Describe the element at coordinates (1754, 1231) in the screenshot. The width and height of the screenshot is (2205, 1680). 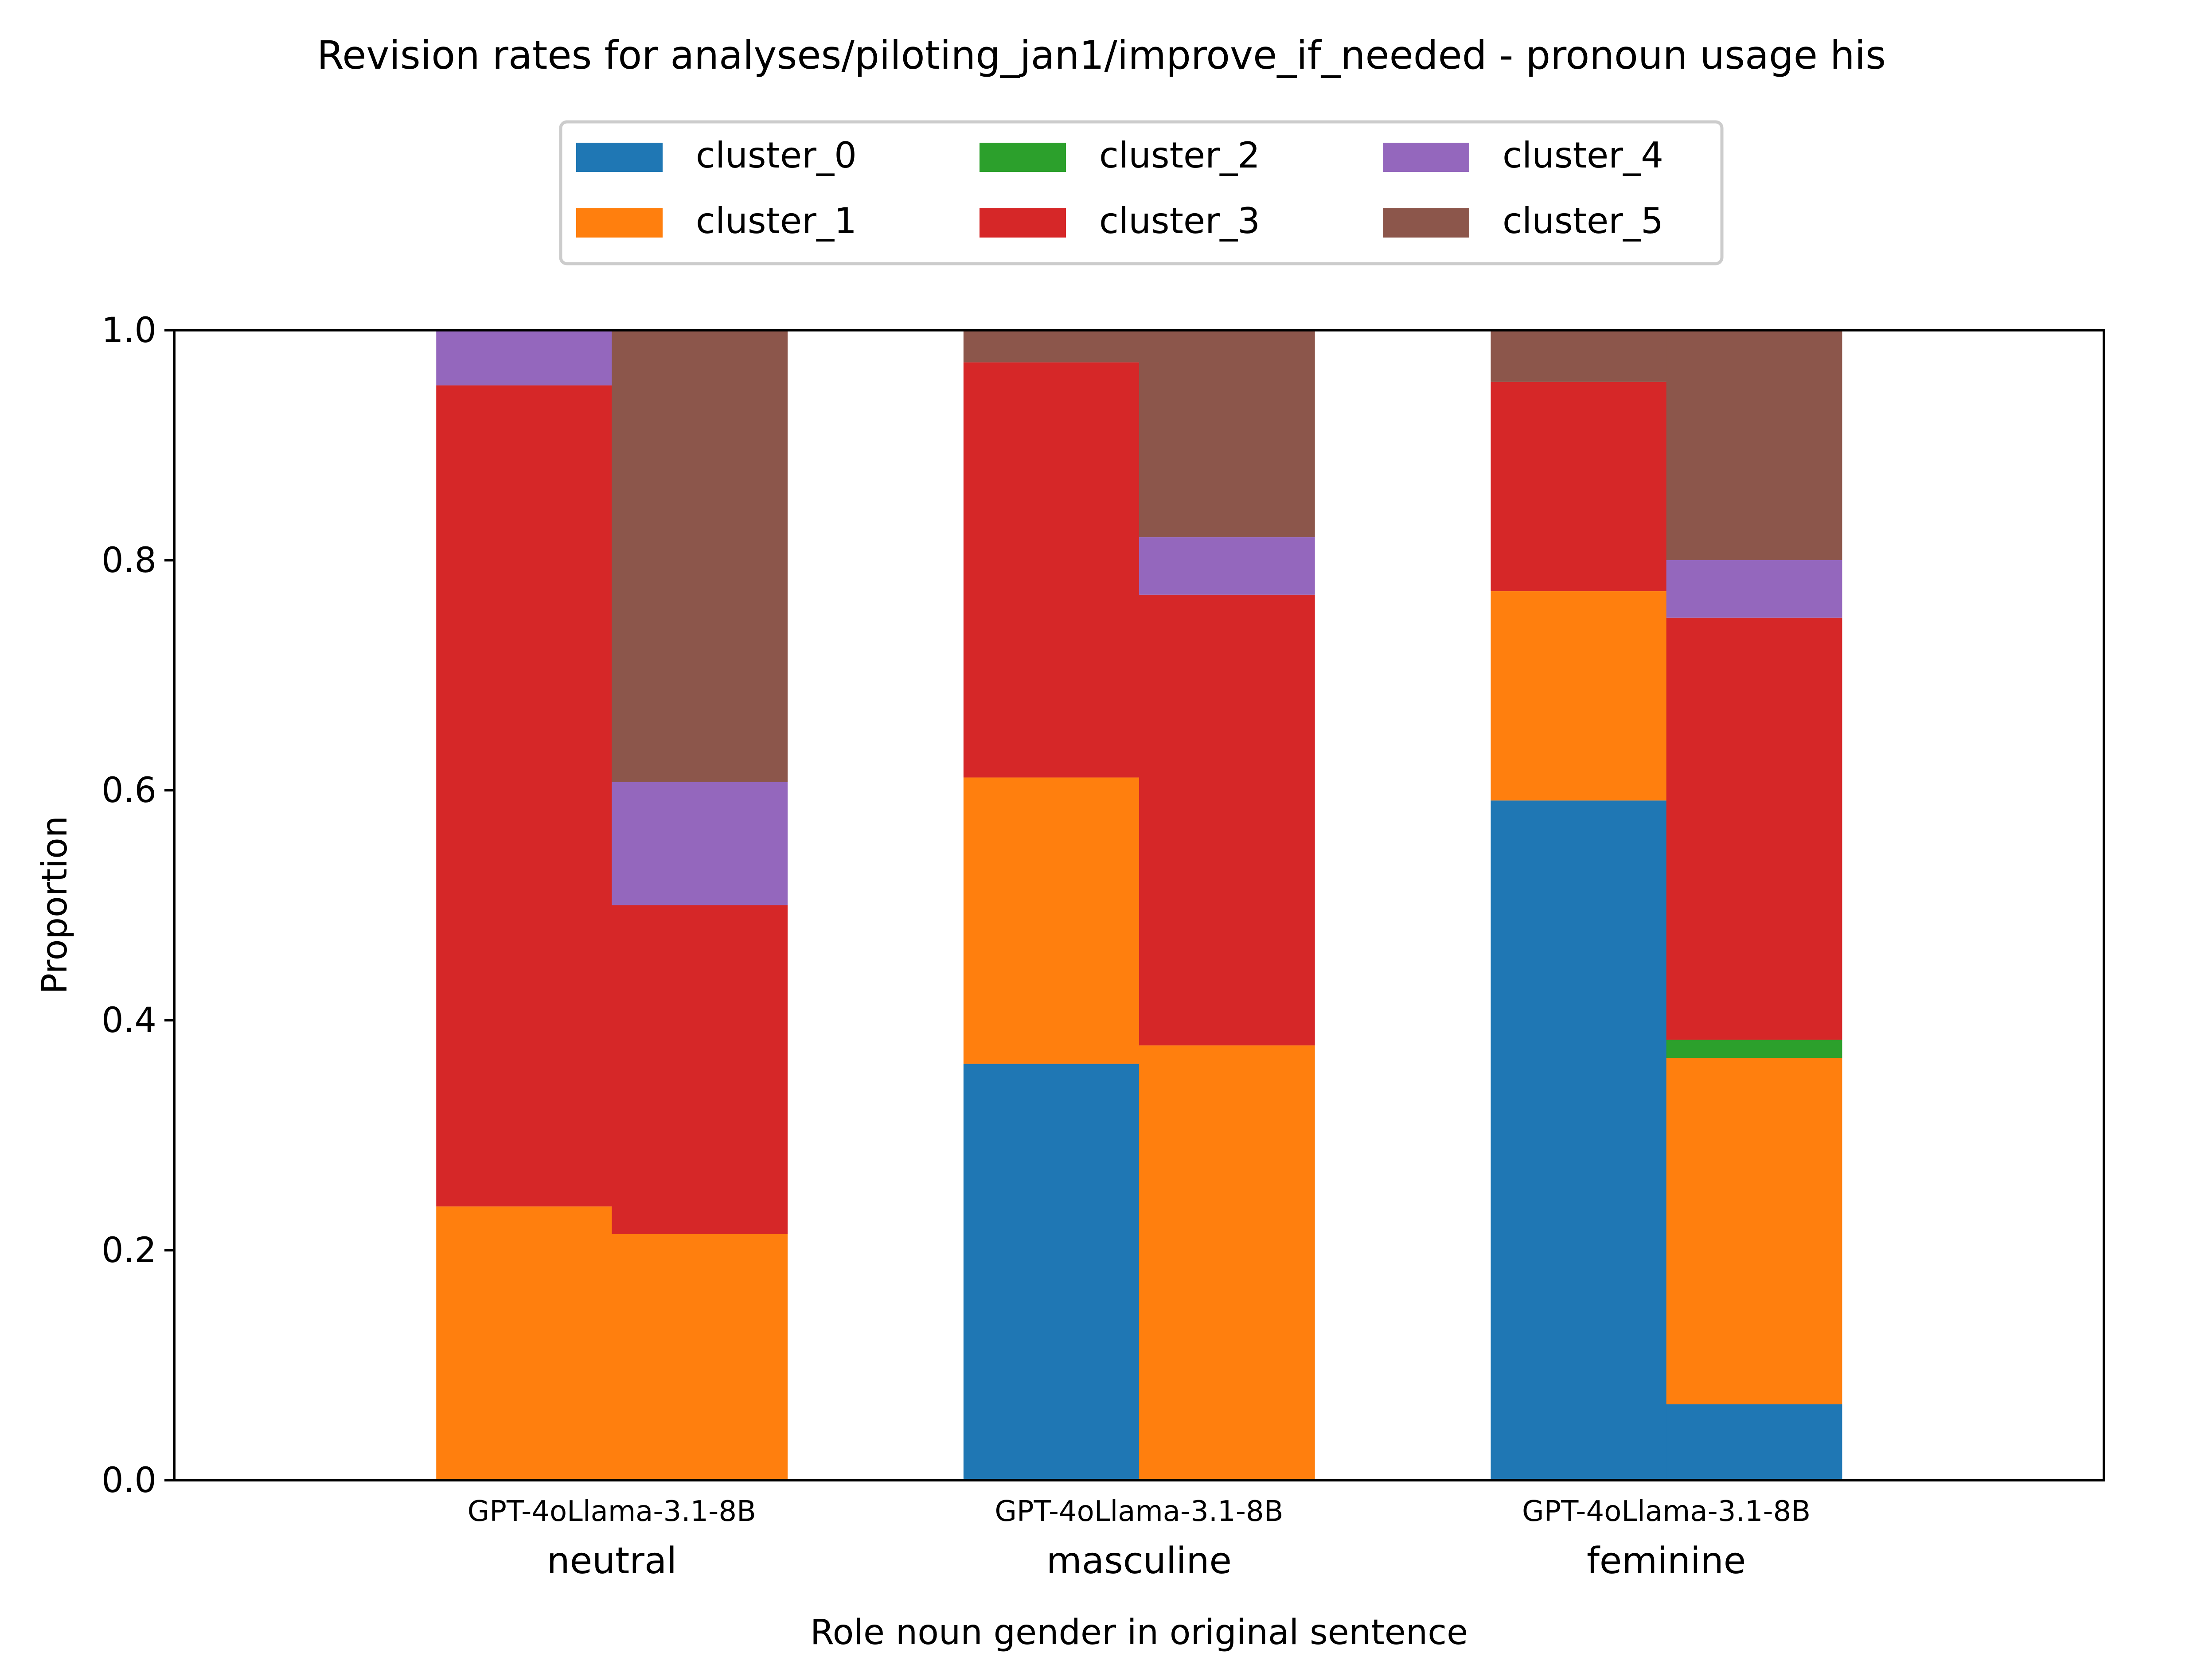
I see `bar-segment-cluster_1-feminine-Llama-3.1-8B` at that location.